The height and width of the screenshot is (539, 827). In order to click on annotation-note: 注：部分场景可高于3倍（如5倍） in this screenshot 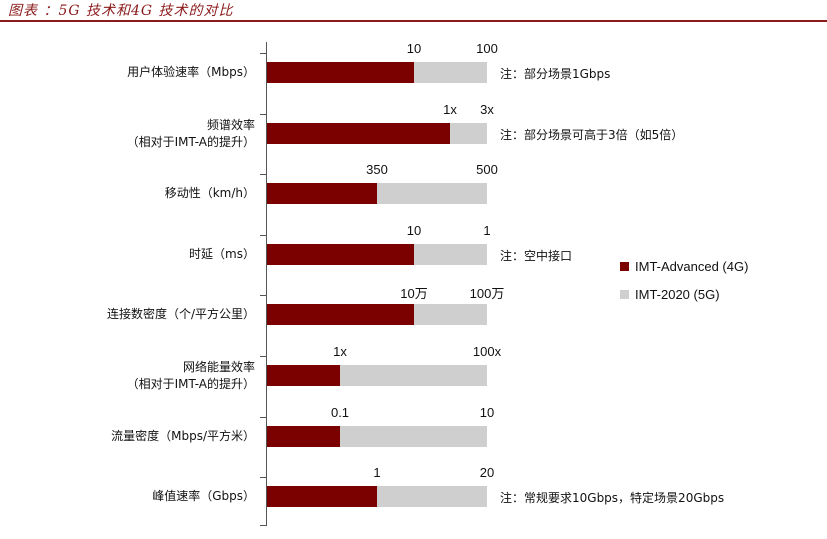, I will do `click(592, 135)`.